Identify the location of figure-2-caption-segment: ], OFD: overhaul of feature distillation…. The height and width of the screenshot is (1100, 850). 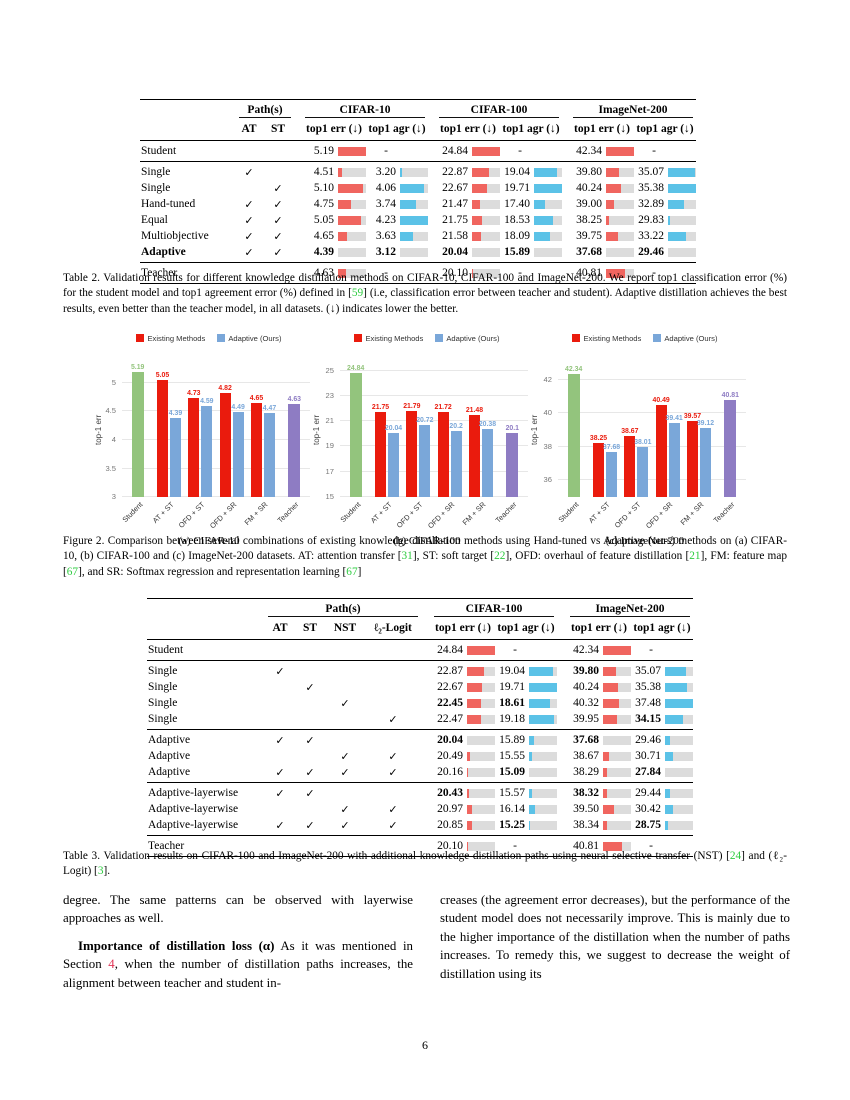
(597, 556).